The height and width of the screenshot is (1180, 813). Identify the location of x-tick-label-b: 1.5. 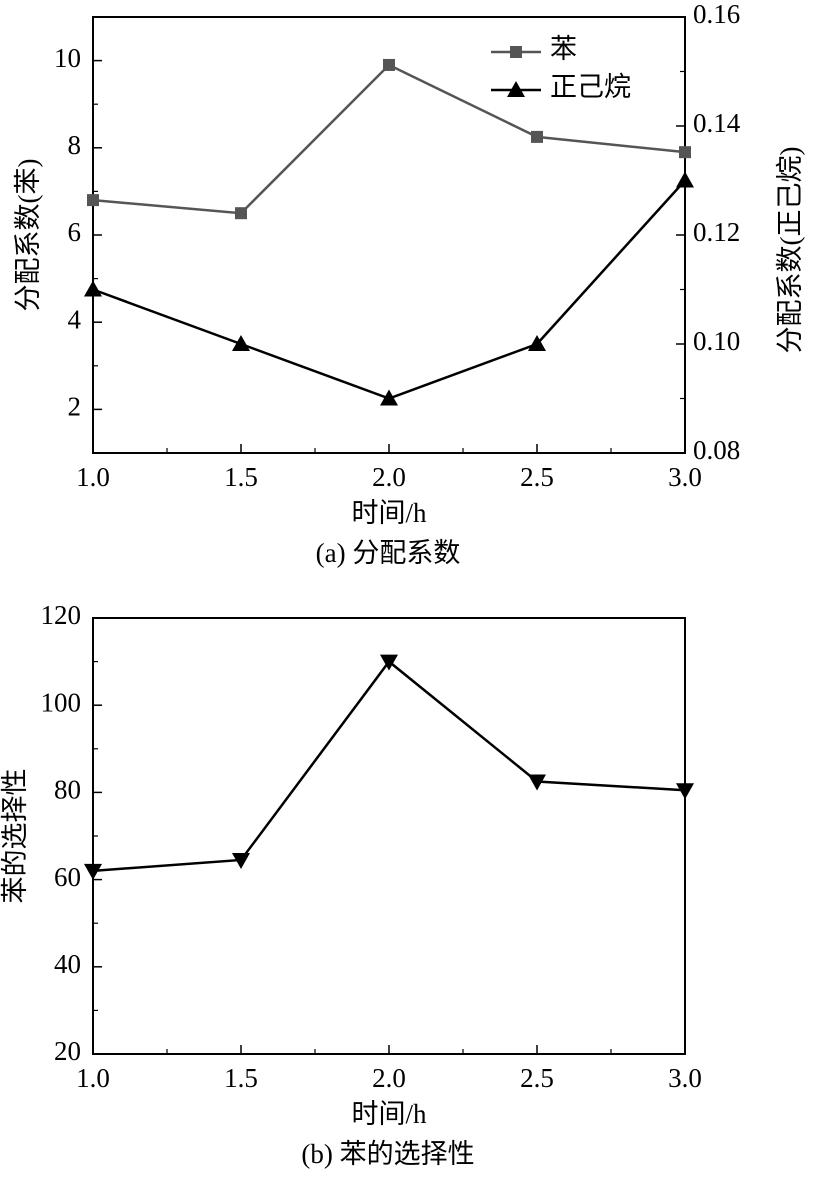
(241, 1078).